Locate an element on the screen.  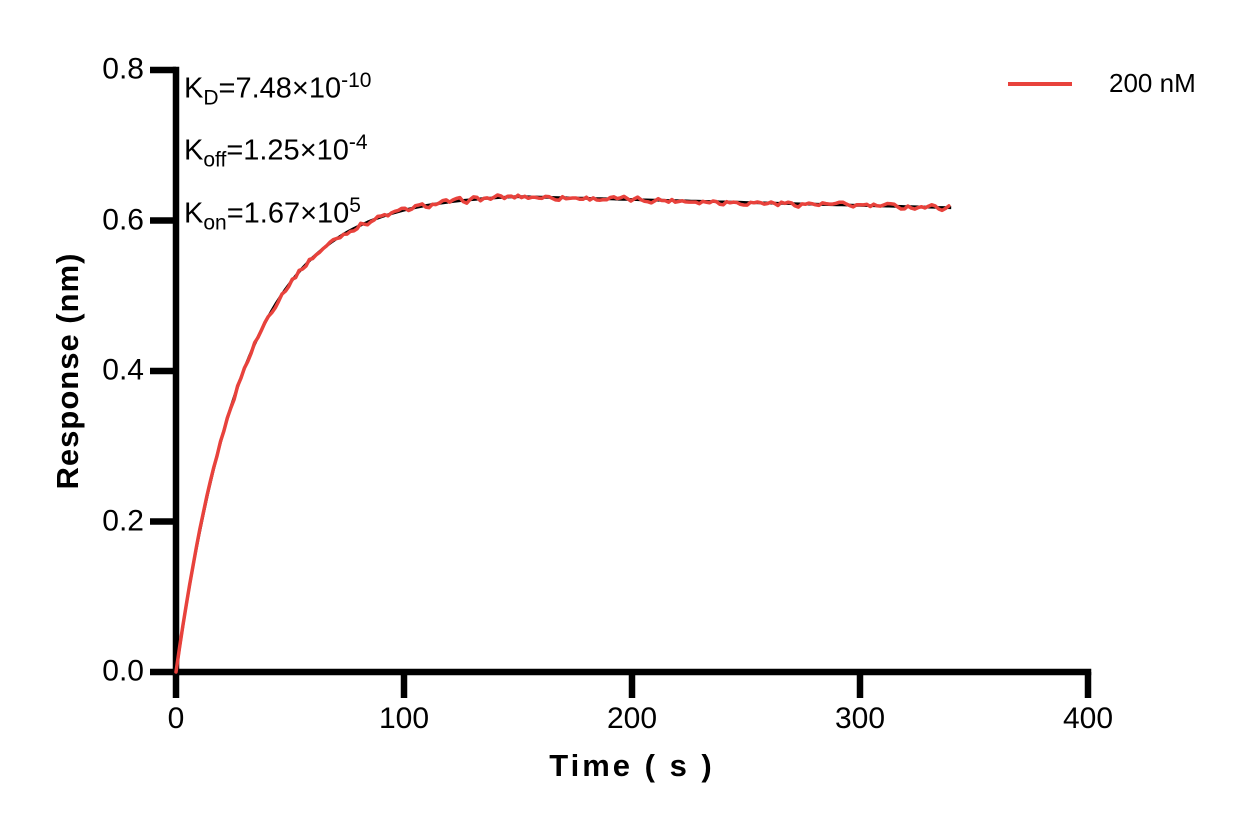
x-tick-label: 400 is located at coordinates (1088, 718).